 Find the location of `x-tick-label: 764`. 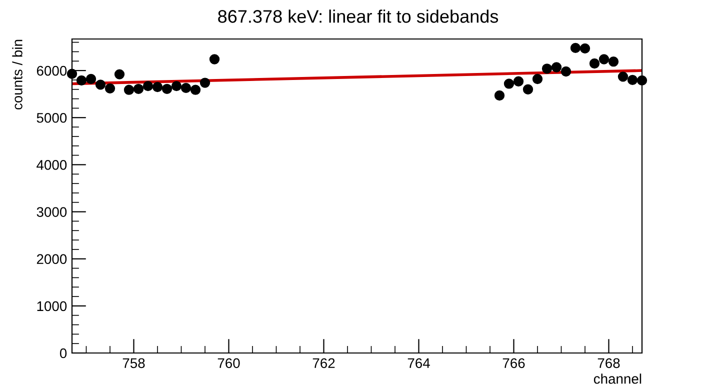

x-tick-label: 764 is located at coordinates (419, 363).